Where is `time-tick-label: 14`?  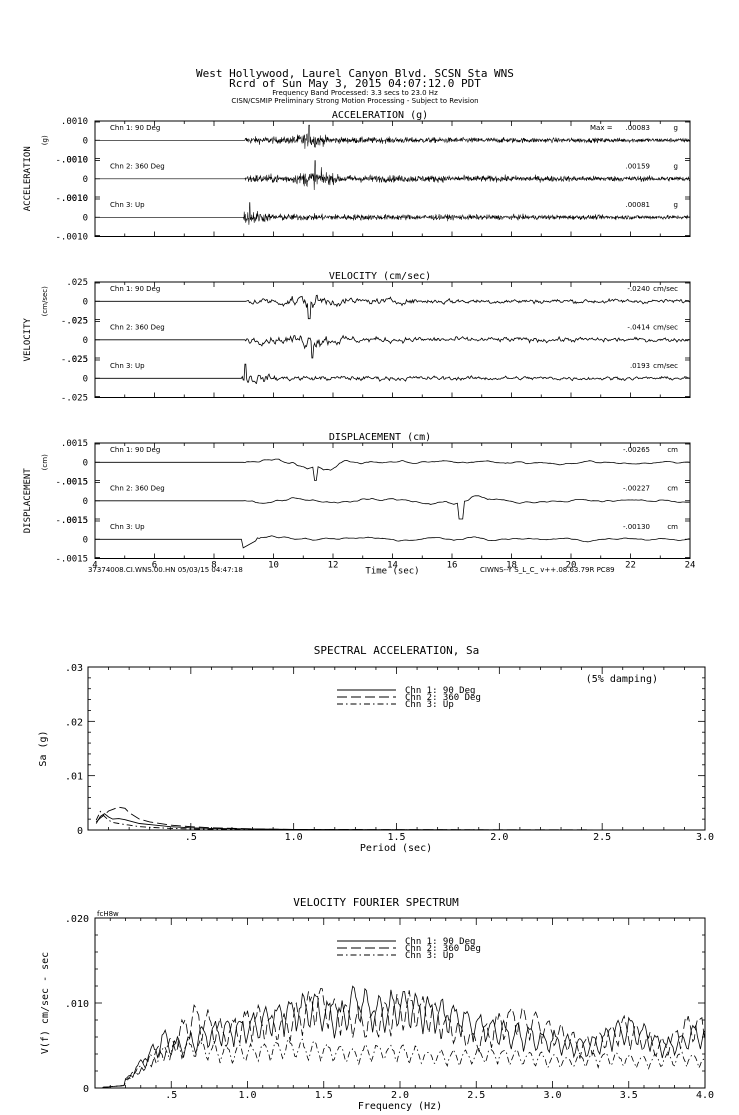 time-tick-label: 14 is located at coordinates (392, 566).